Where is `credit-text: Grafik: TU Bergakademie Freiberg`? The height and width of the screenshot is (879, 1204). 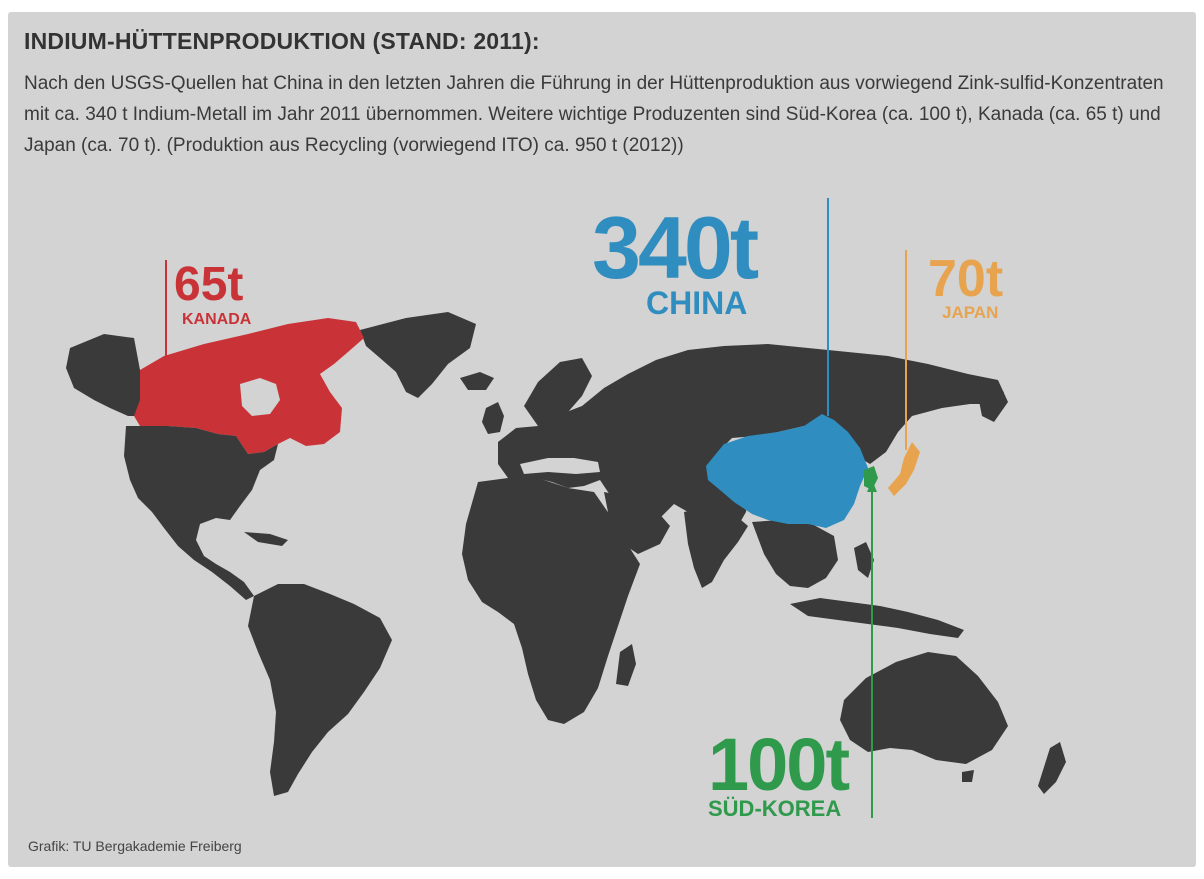 credit-text: Grafik: TU Bergakademie Freiberg is located at coordinates (135, 846).